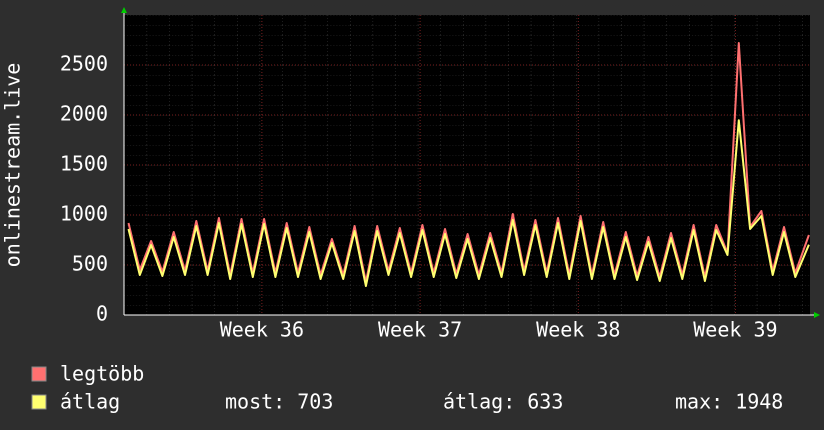 The width and height of the screenshot is (824, 430). I want to click on legend: legtöbb átlag most: 703 átlag: 633 max: 1948, so click(407, 388).